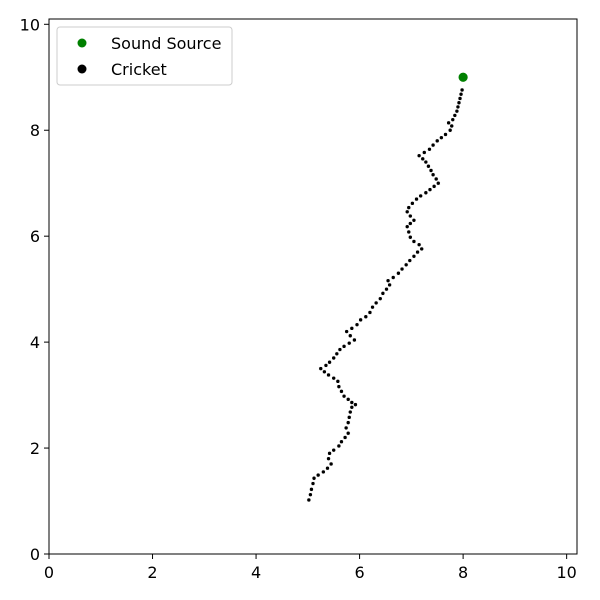 This screenshot has width=600, height=600. Describe the element at coordinates (463, 572) in the screenshot. I see `x-tick-label: 8` at that location.